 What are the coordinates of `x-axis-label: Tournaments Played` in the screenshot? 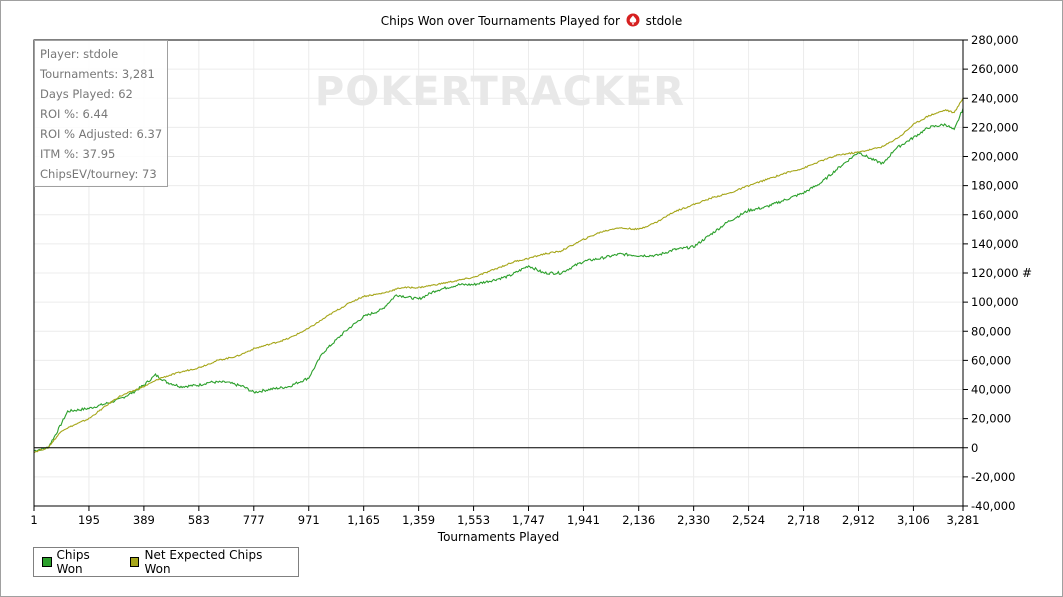 It's located at (498, 537).